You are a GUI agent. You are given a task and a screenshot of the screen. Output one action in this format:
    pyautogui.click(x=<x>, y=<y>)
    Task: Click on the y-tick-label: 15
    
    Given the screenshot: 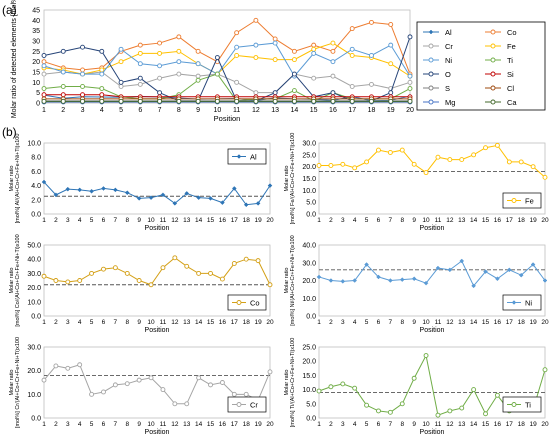 What is the action you would take?
    pyautogui.click(x=36, y=73)
    